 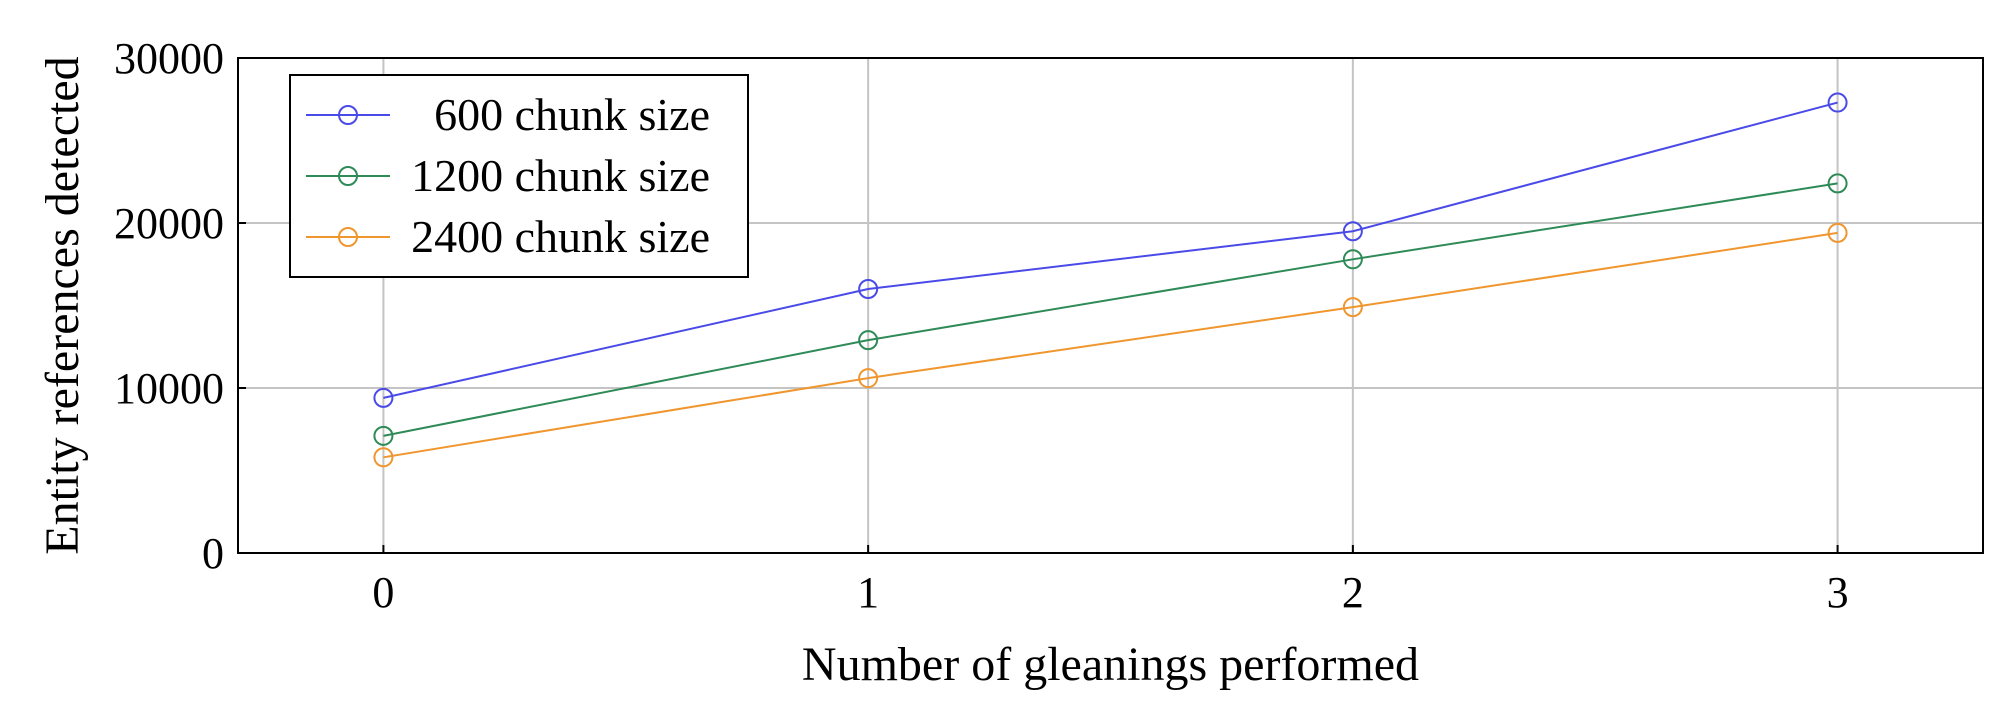 I want to click on x-tick-label: 3, so click(x=1838, y=592).